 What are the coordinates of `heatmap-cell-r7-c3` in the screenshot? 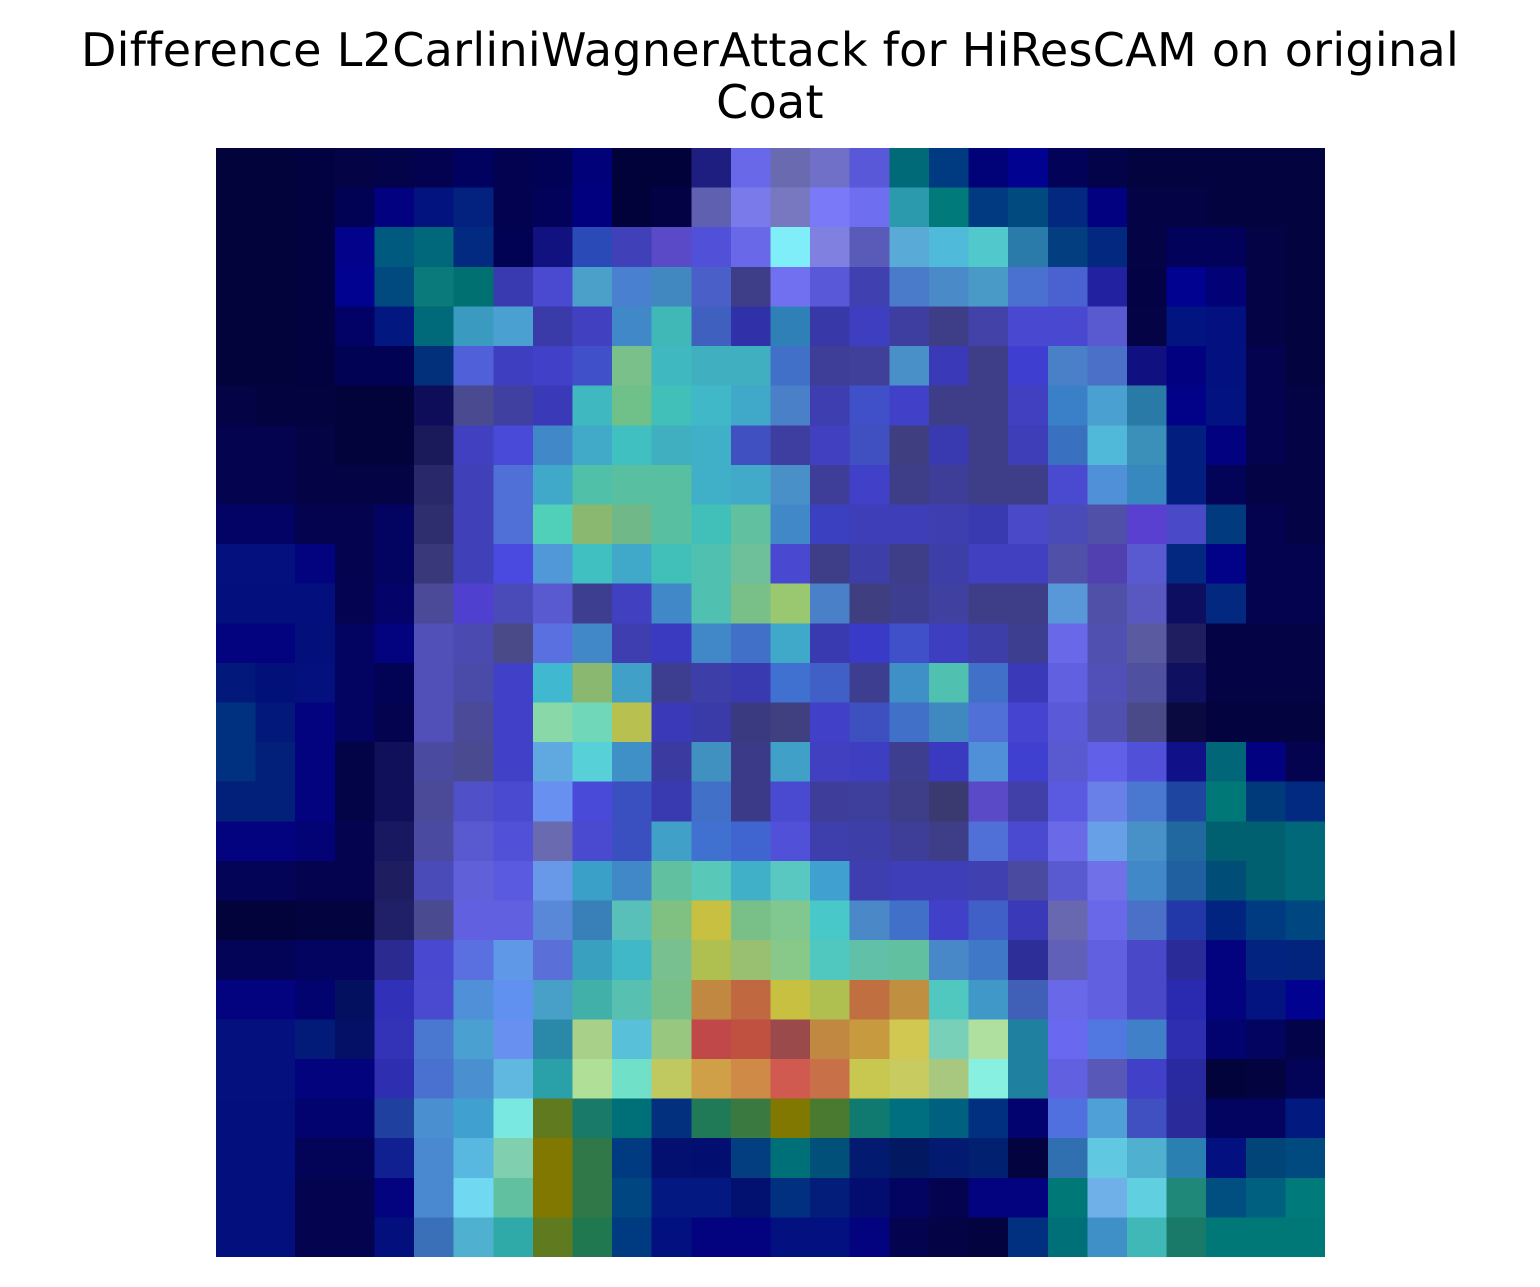 It's located at (355, 445).